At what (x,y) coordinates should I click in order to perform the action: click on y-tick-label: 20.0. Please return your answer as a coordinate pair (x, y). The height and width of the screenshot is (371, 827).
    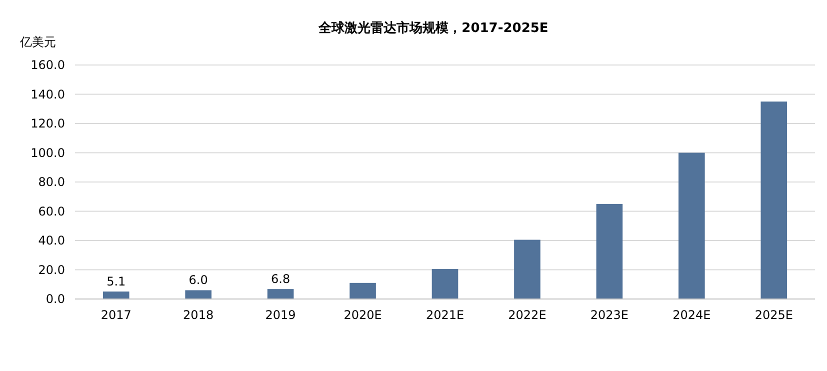
    Looking at the image, I should click on (51, 269).